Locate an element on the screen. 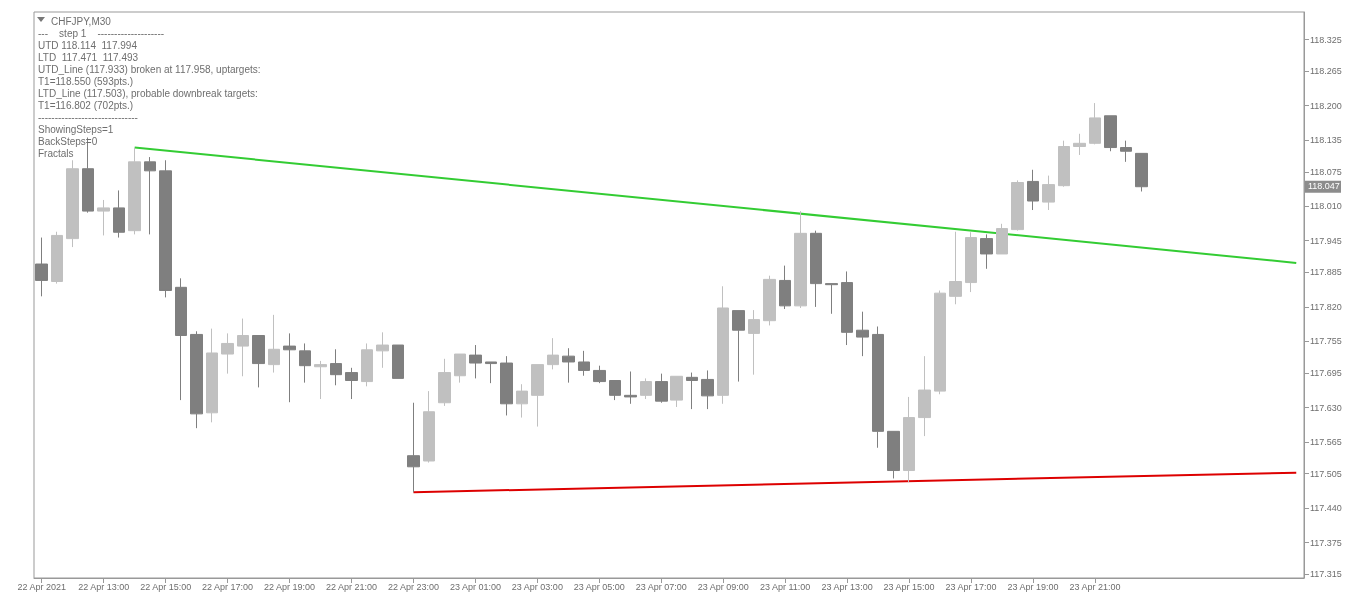 This screenshot has height=604, width=1360. x-tick-label: 22 Apr 15:00 is located at coordinates (166, 586).